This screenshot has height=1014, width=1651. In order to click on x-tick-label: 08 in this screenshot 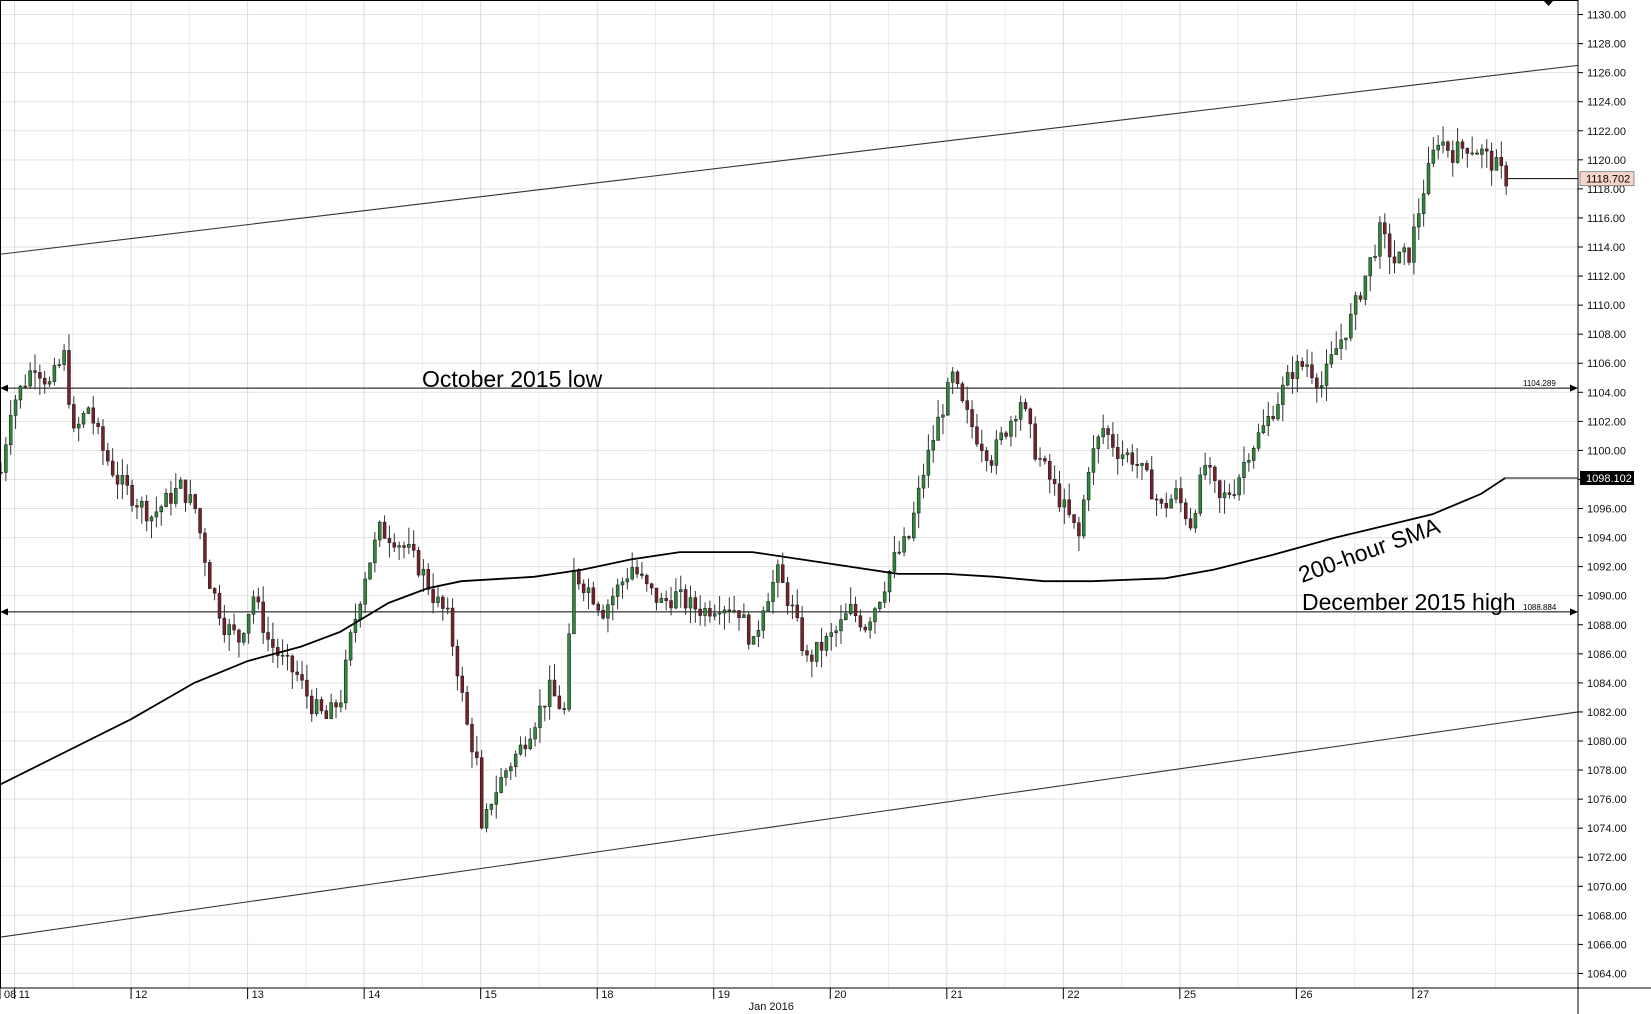, I will do `click(10, 995)`.